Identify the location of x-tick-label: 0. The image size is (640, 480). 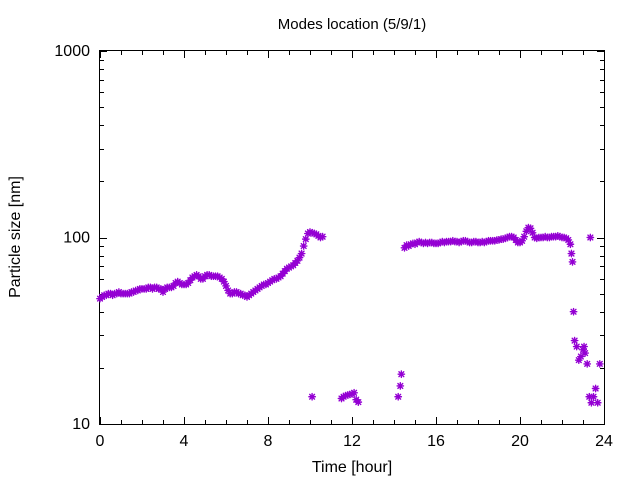
(100, 441).